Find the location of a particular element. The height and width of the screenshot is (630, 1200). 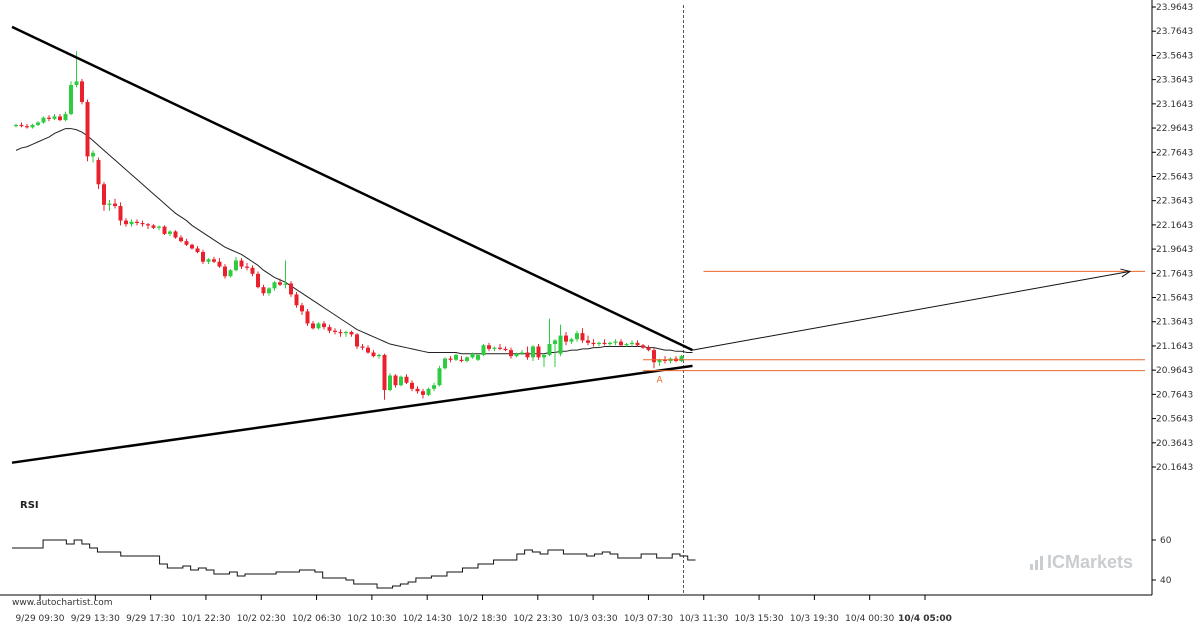

time-tick-label: 10/1 22:30 is located at coordinates (205, 619).